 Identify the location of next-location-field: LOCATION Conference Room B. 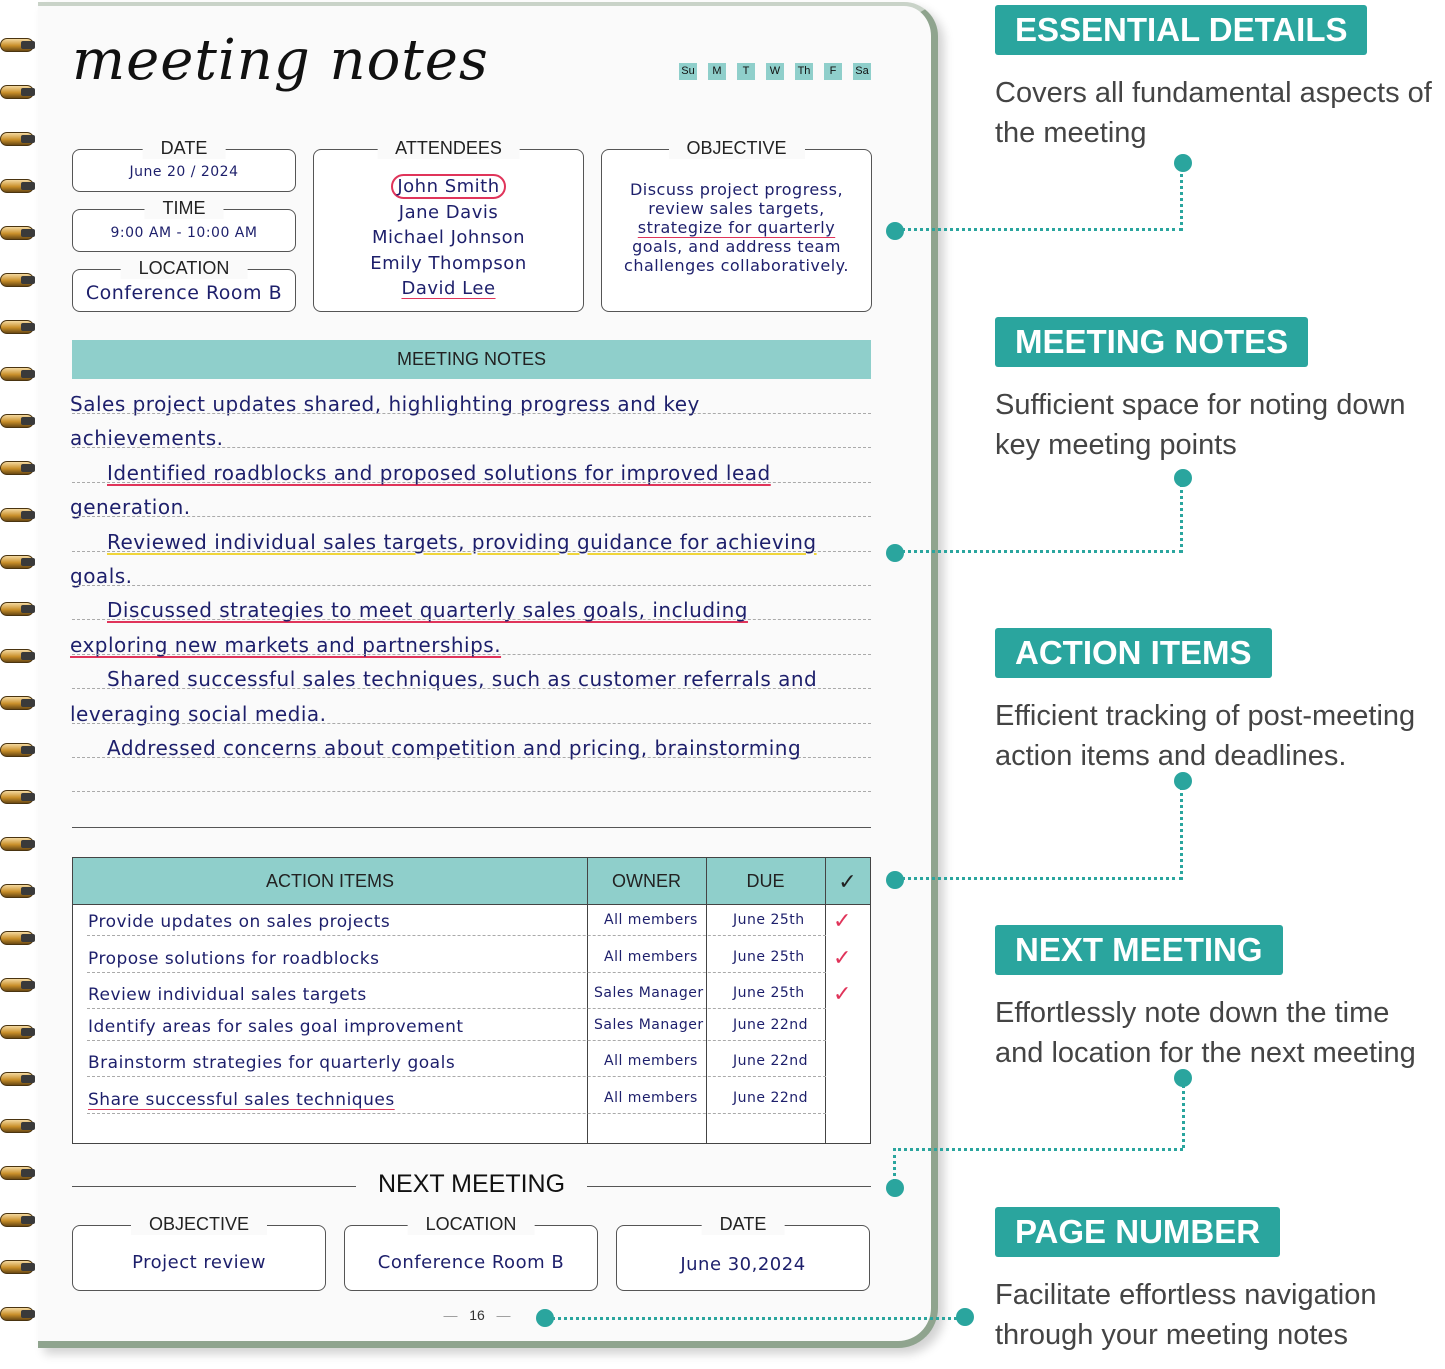
(471, 1252).